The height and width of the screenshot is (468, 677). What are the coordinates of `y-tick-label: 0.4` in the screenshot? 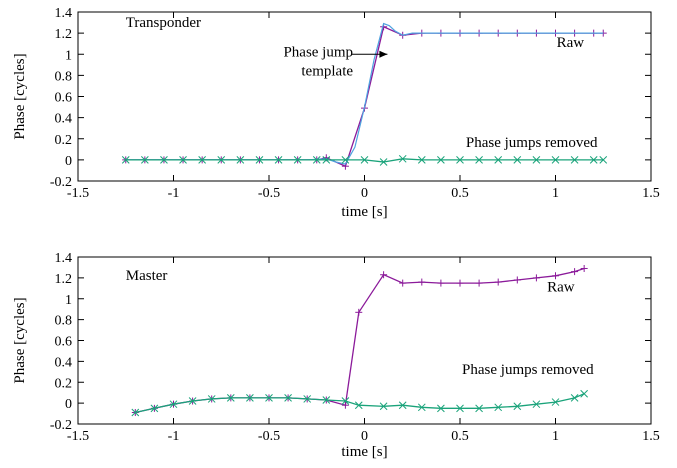 It's located at (64, 119).